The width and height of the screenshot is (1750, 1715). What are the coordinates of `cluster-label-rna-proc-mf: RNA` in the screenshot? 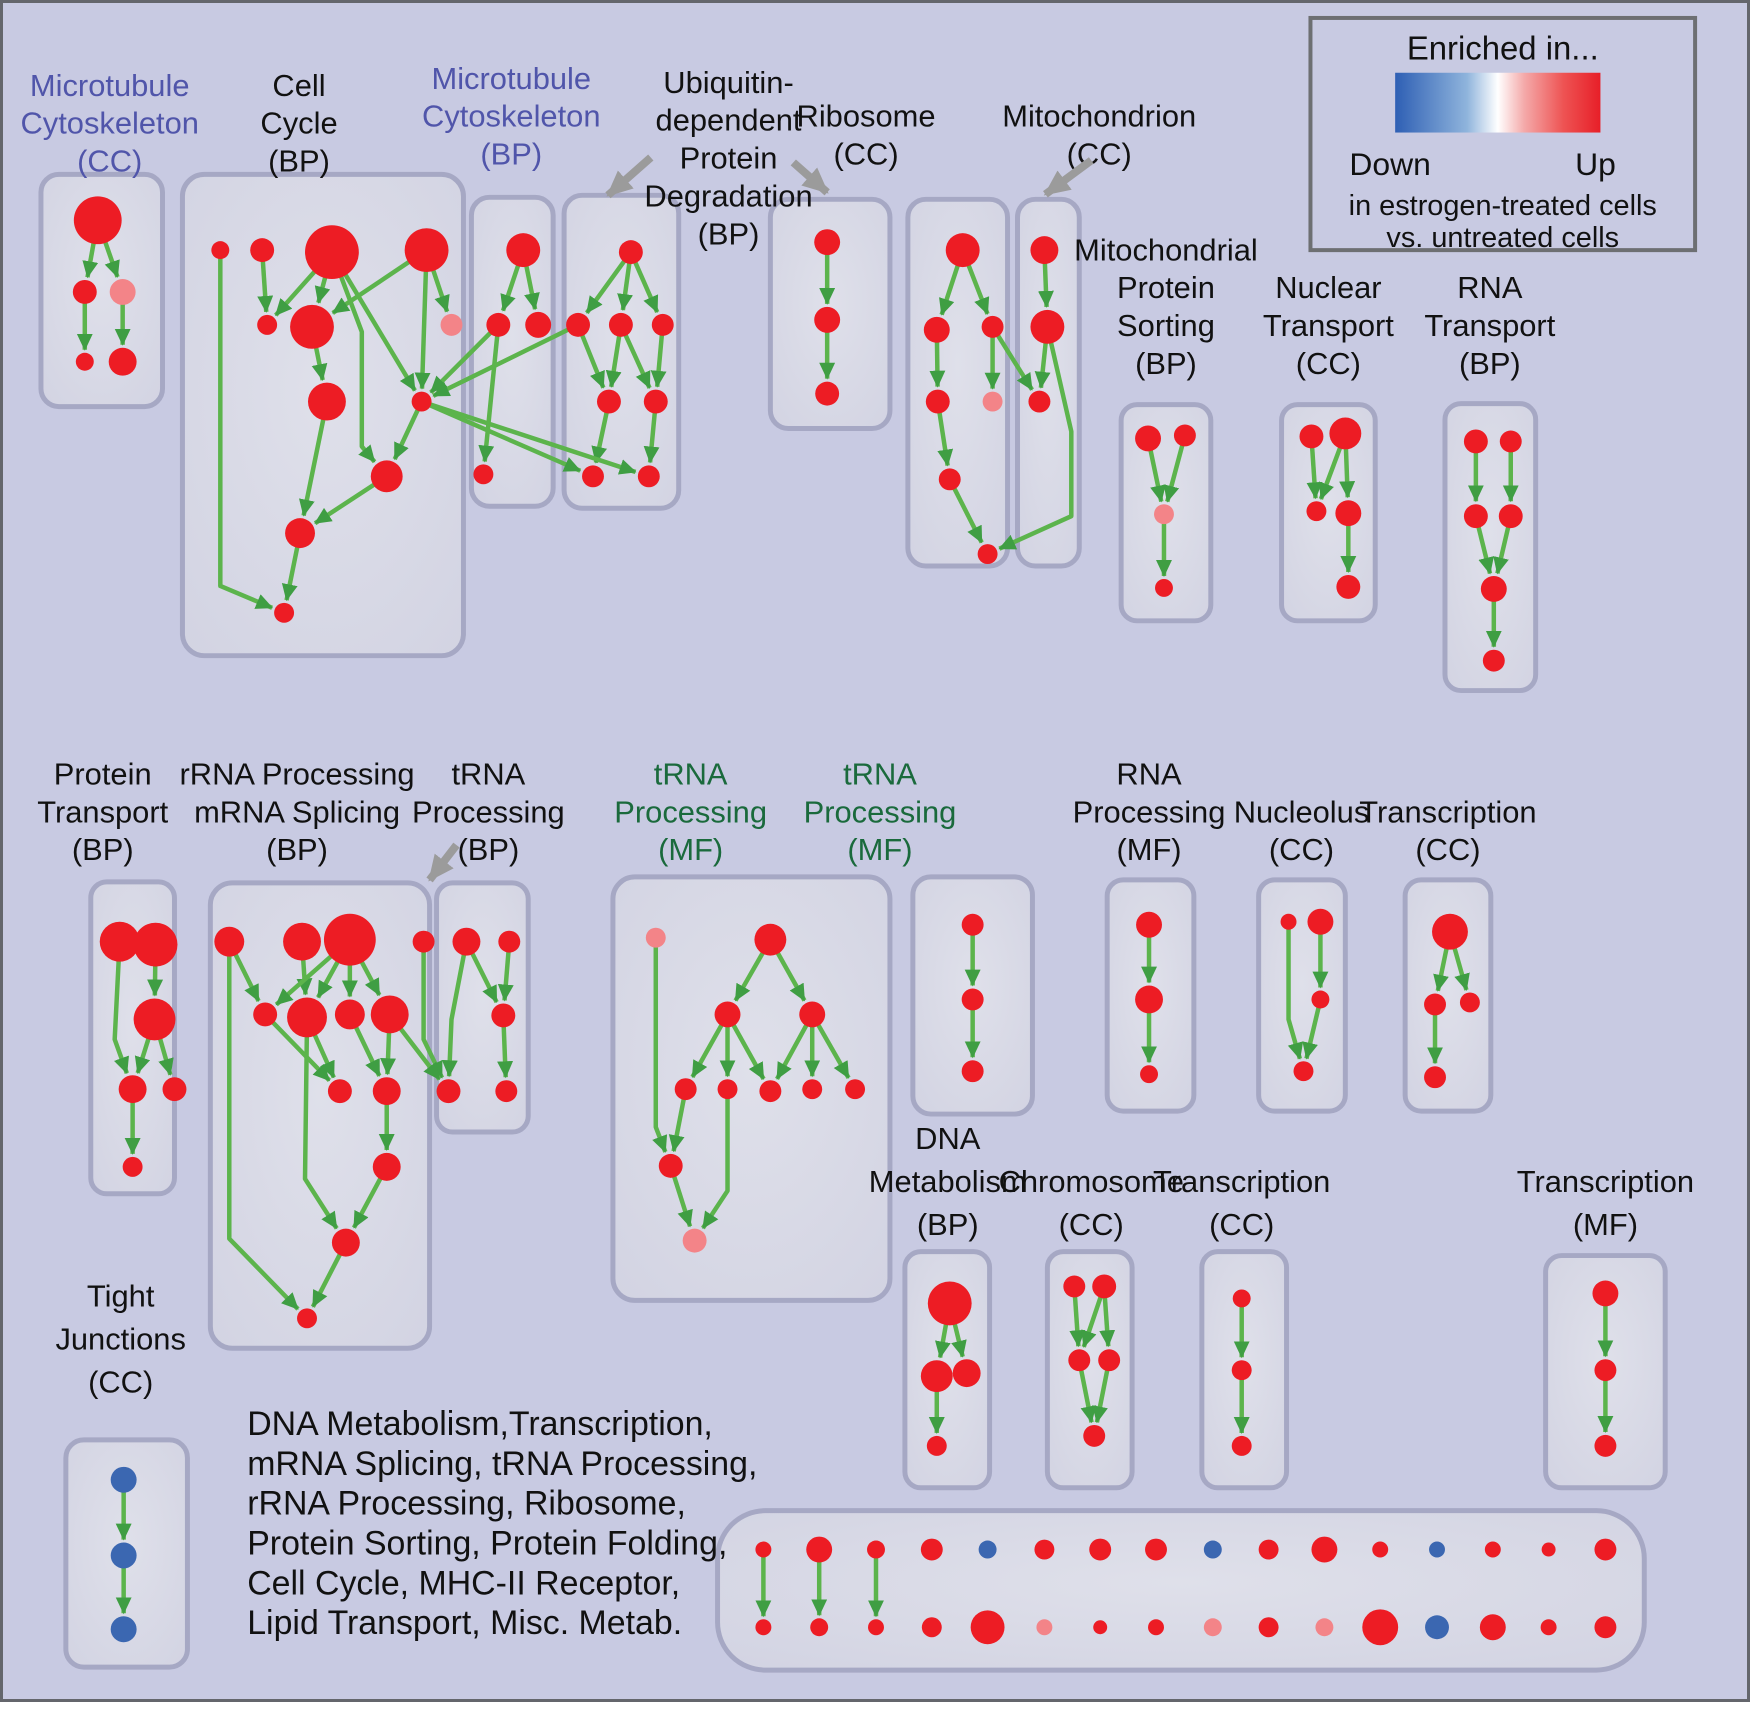 It's located at (1149, 773).